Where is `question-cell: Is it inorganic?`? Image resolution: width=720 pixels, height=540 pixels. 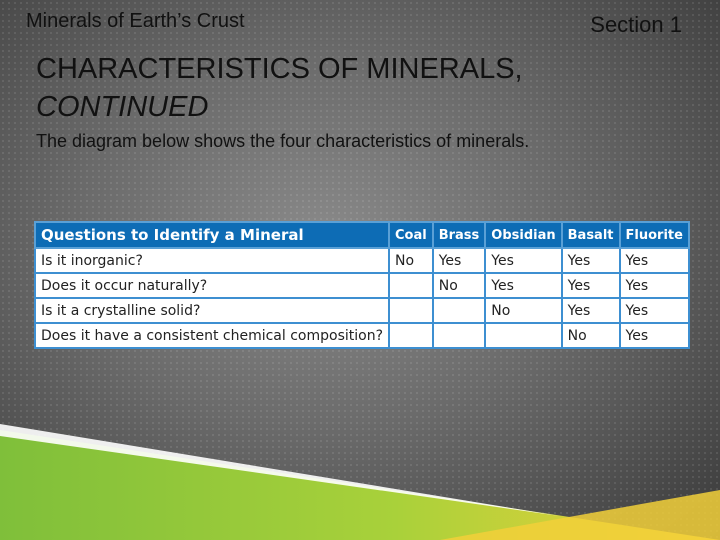
question-cell: Is it inorganic? is located at coordinates (212, 260).